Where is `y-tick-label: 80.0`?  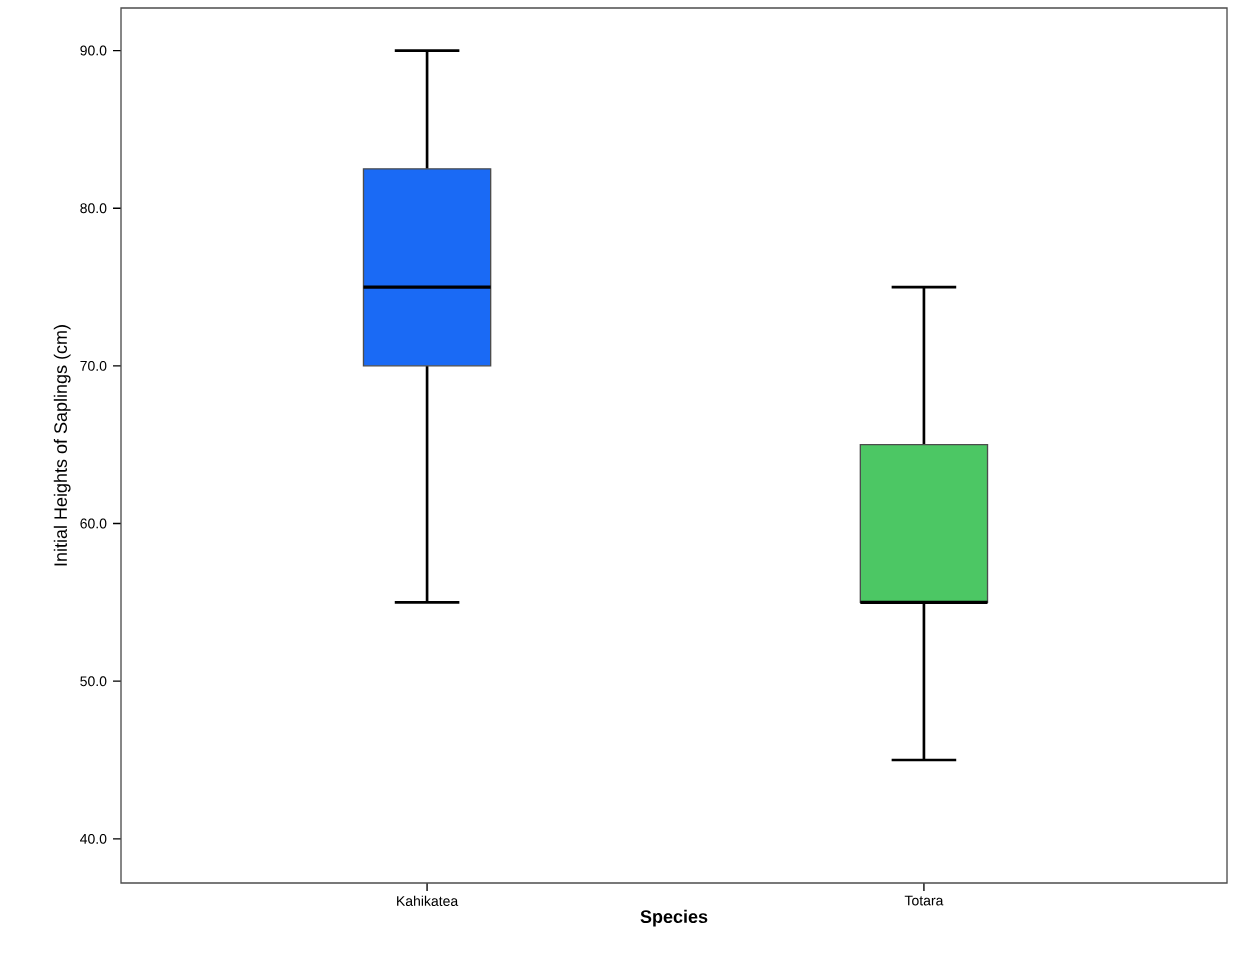
y-tick-label: 80.0 is located at coordinates (93, 208).